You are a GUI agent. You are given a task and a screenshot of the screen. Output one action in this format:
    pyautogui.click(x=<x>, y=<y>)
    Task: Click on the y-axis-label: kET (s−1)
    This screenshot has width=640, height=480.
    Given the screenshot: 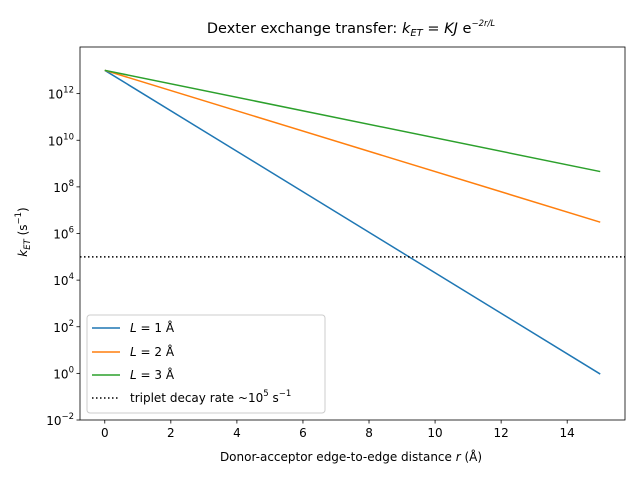 What is the action you would take?
    pyautogui.click(x=23, y=232)
    